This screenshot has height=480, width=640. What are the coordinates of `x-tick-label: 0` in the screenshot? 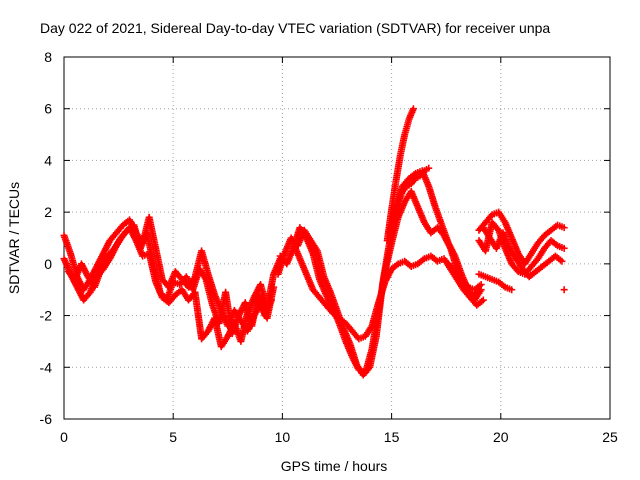 It's located at (64, 437).